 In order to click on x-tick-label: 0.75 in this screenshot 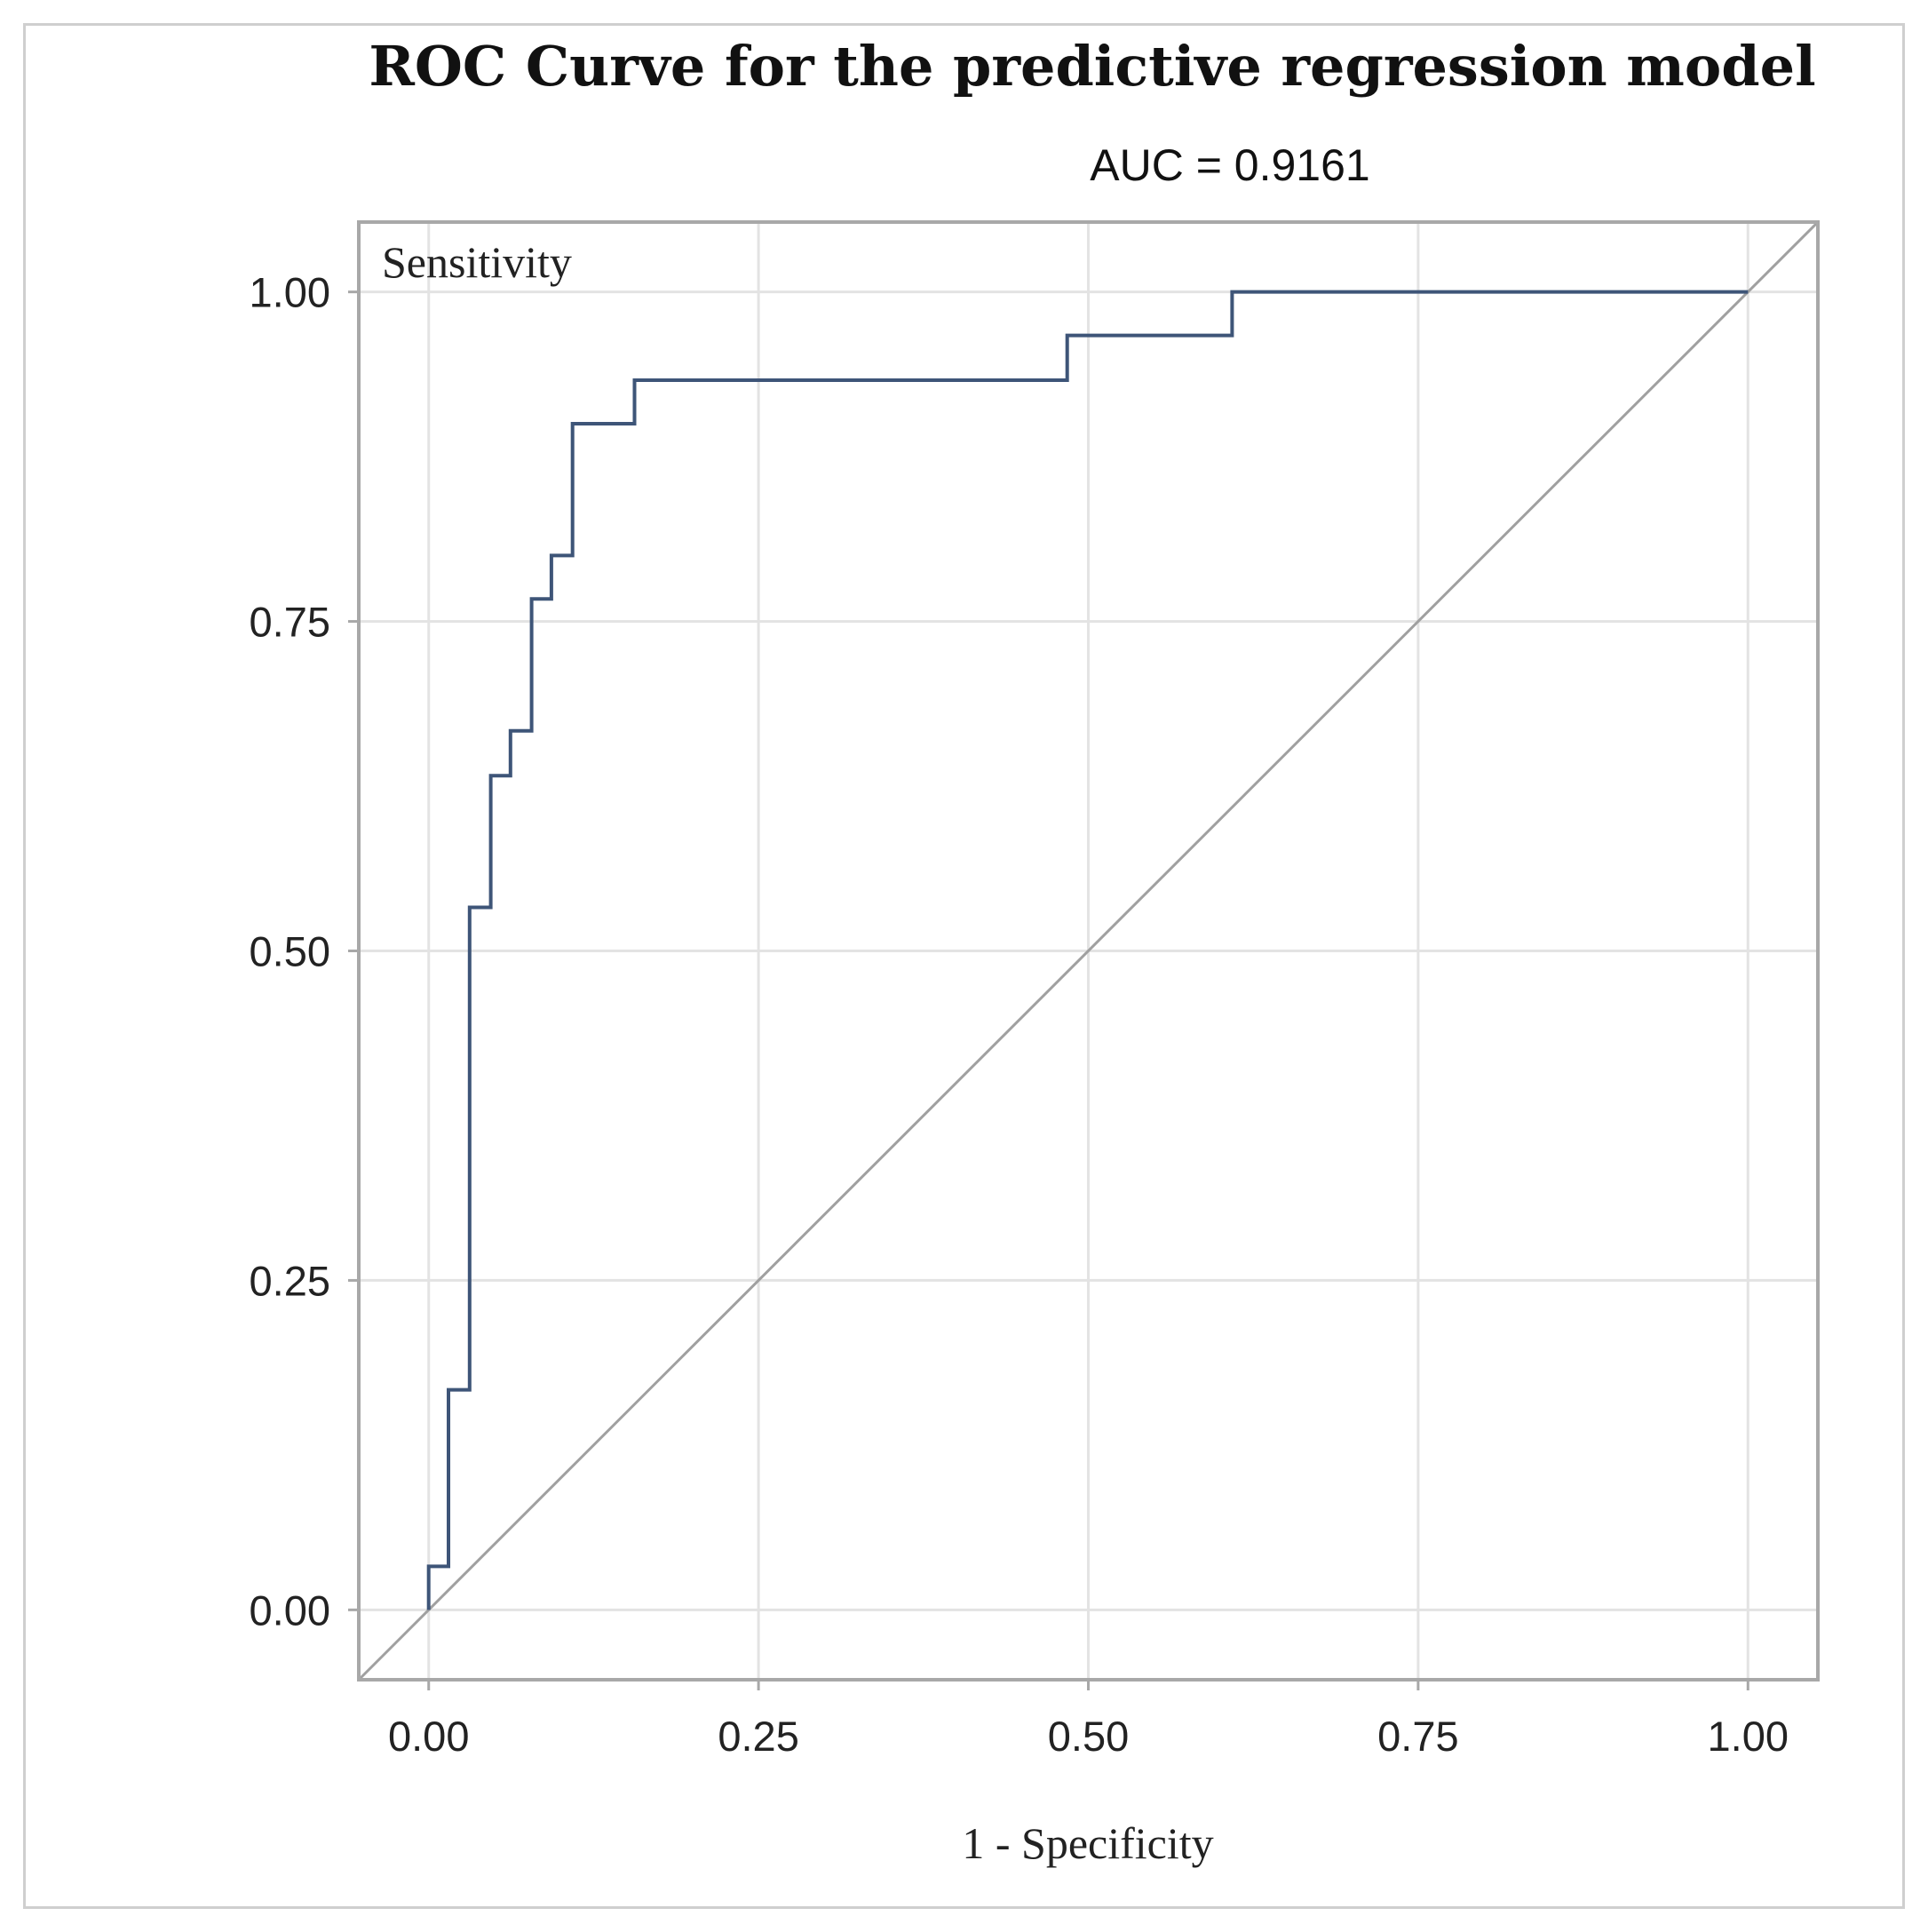, I will do `click(1417, 1736)`.